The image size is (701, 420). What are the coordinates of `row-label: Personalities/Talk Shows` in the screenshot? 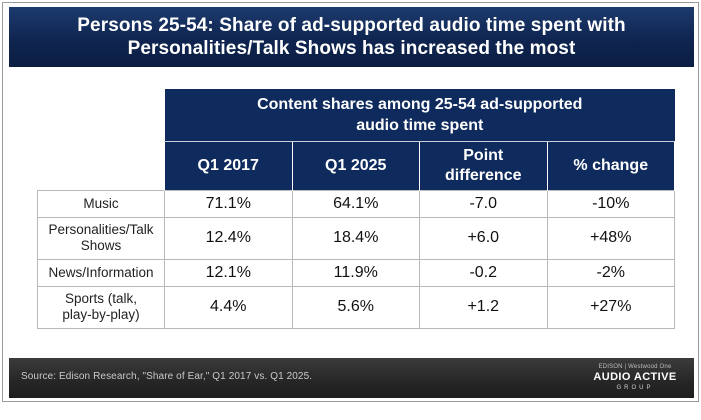 It's located at (101, 238).